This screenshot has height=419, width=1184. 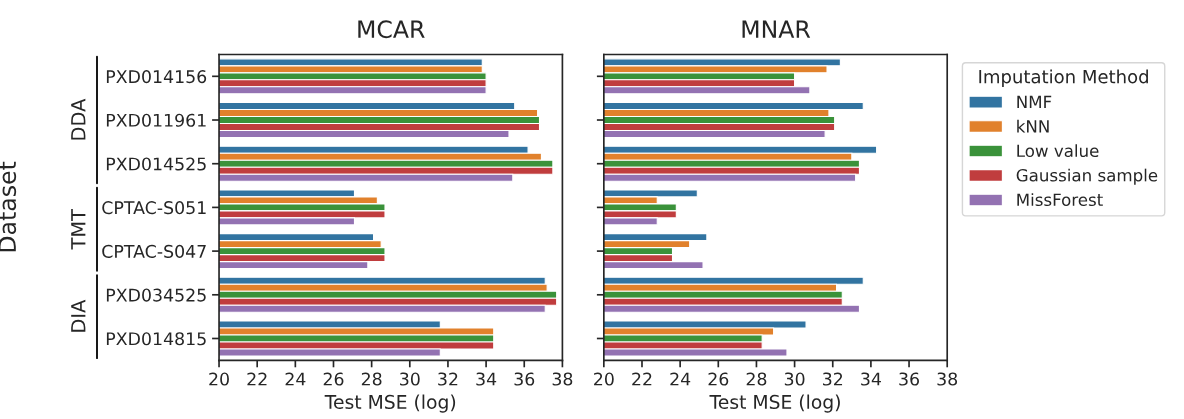 I want to click on y-tick-label: PXD014525, so click(x=156, y=164).